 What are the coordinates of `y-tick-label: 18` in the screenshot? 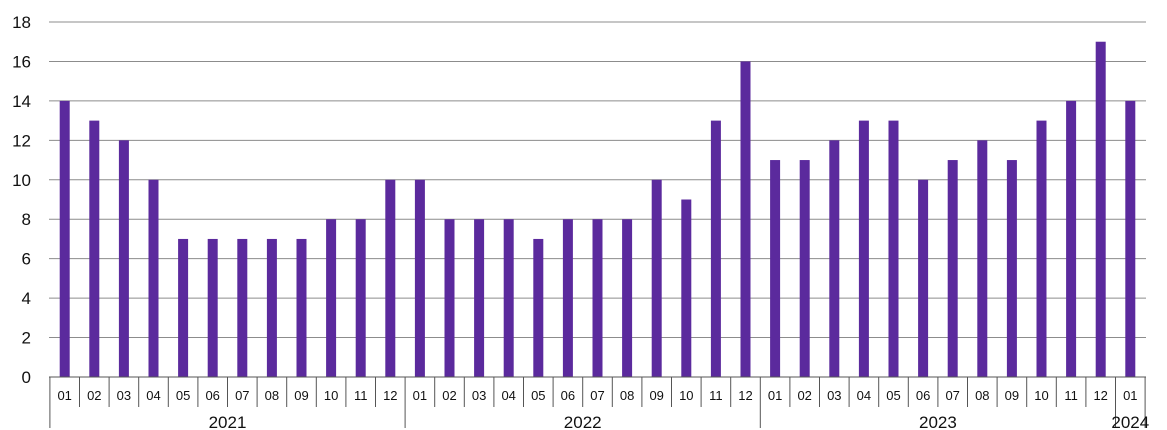 It's located at (21, 22).